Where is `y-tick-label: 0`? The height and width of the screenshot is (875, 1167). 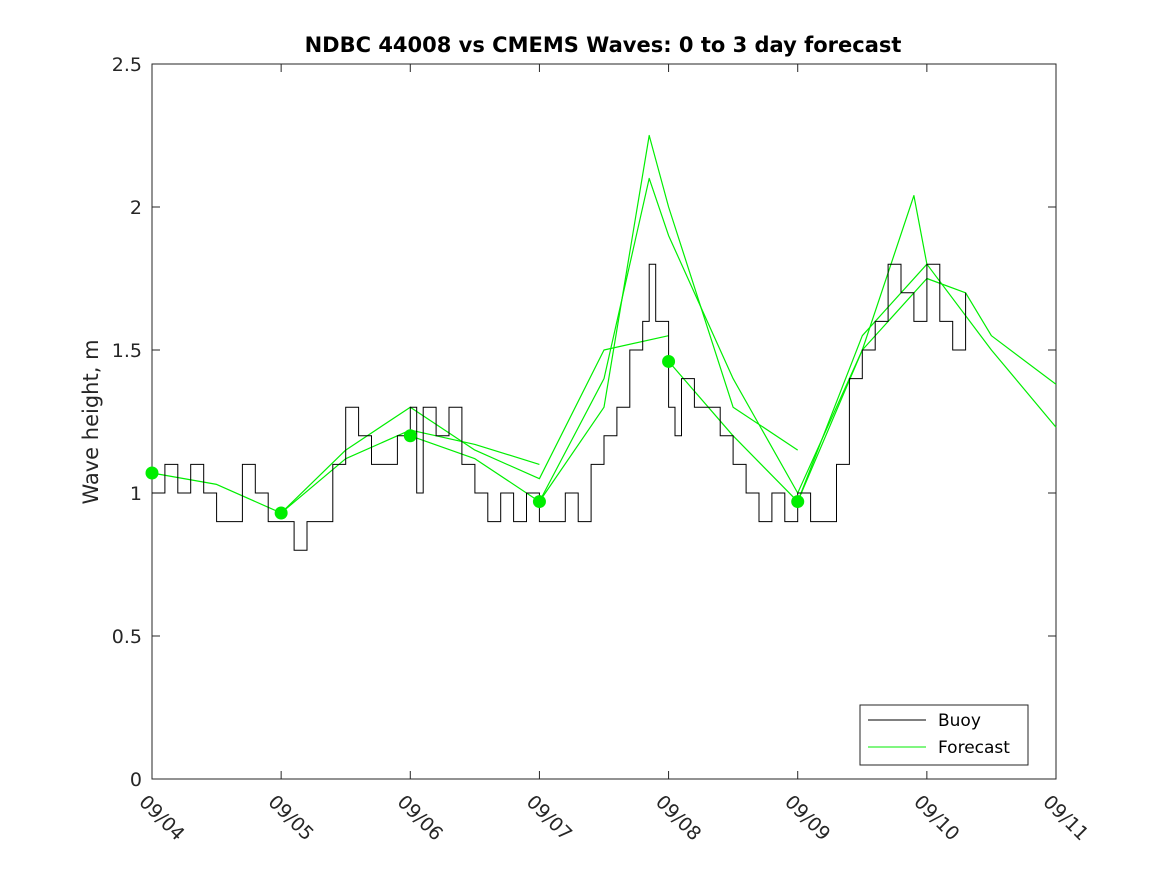
y-tick-label: 0 is located at coordinates (136, 780).